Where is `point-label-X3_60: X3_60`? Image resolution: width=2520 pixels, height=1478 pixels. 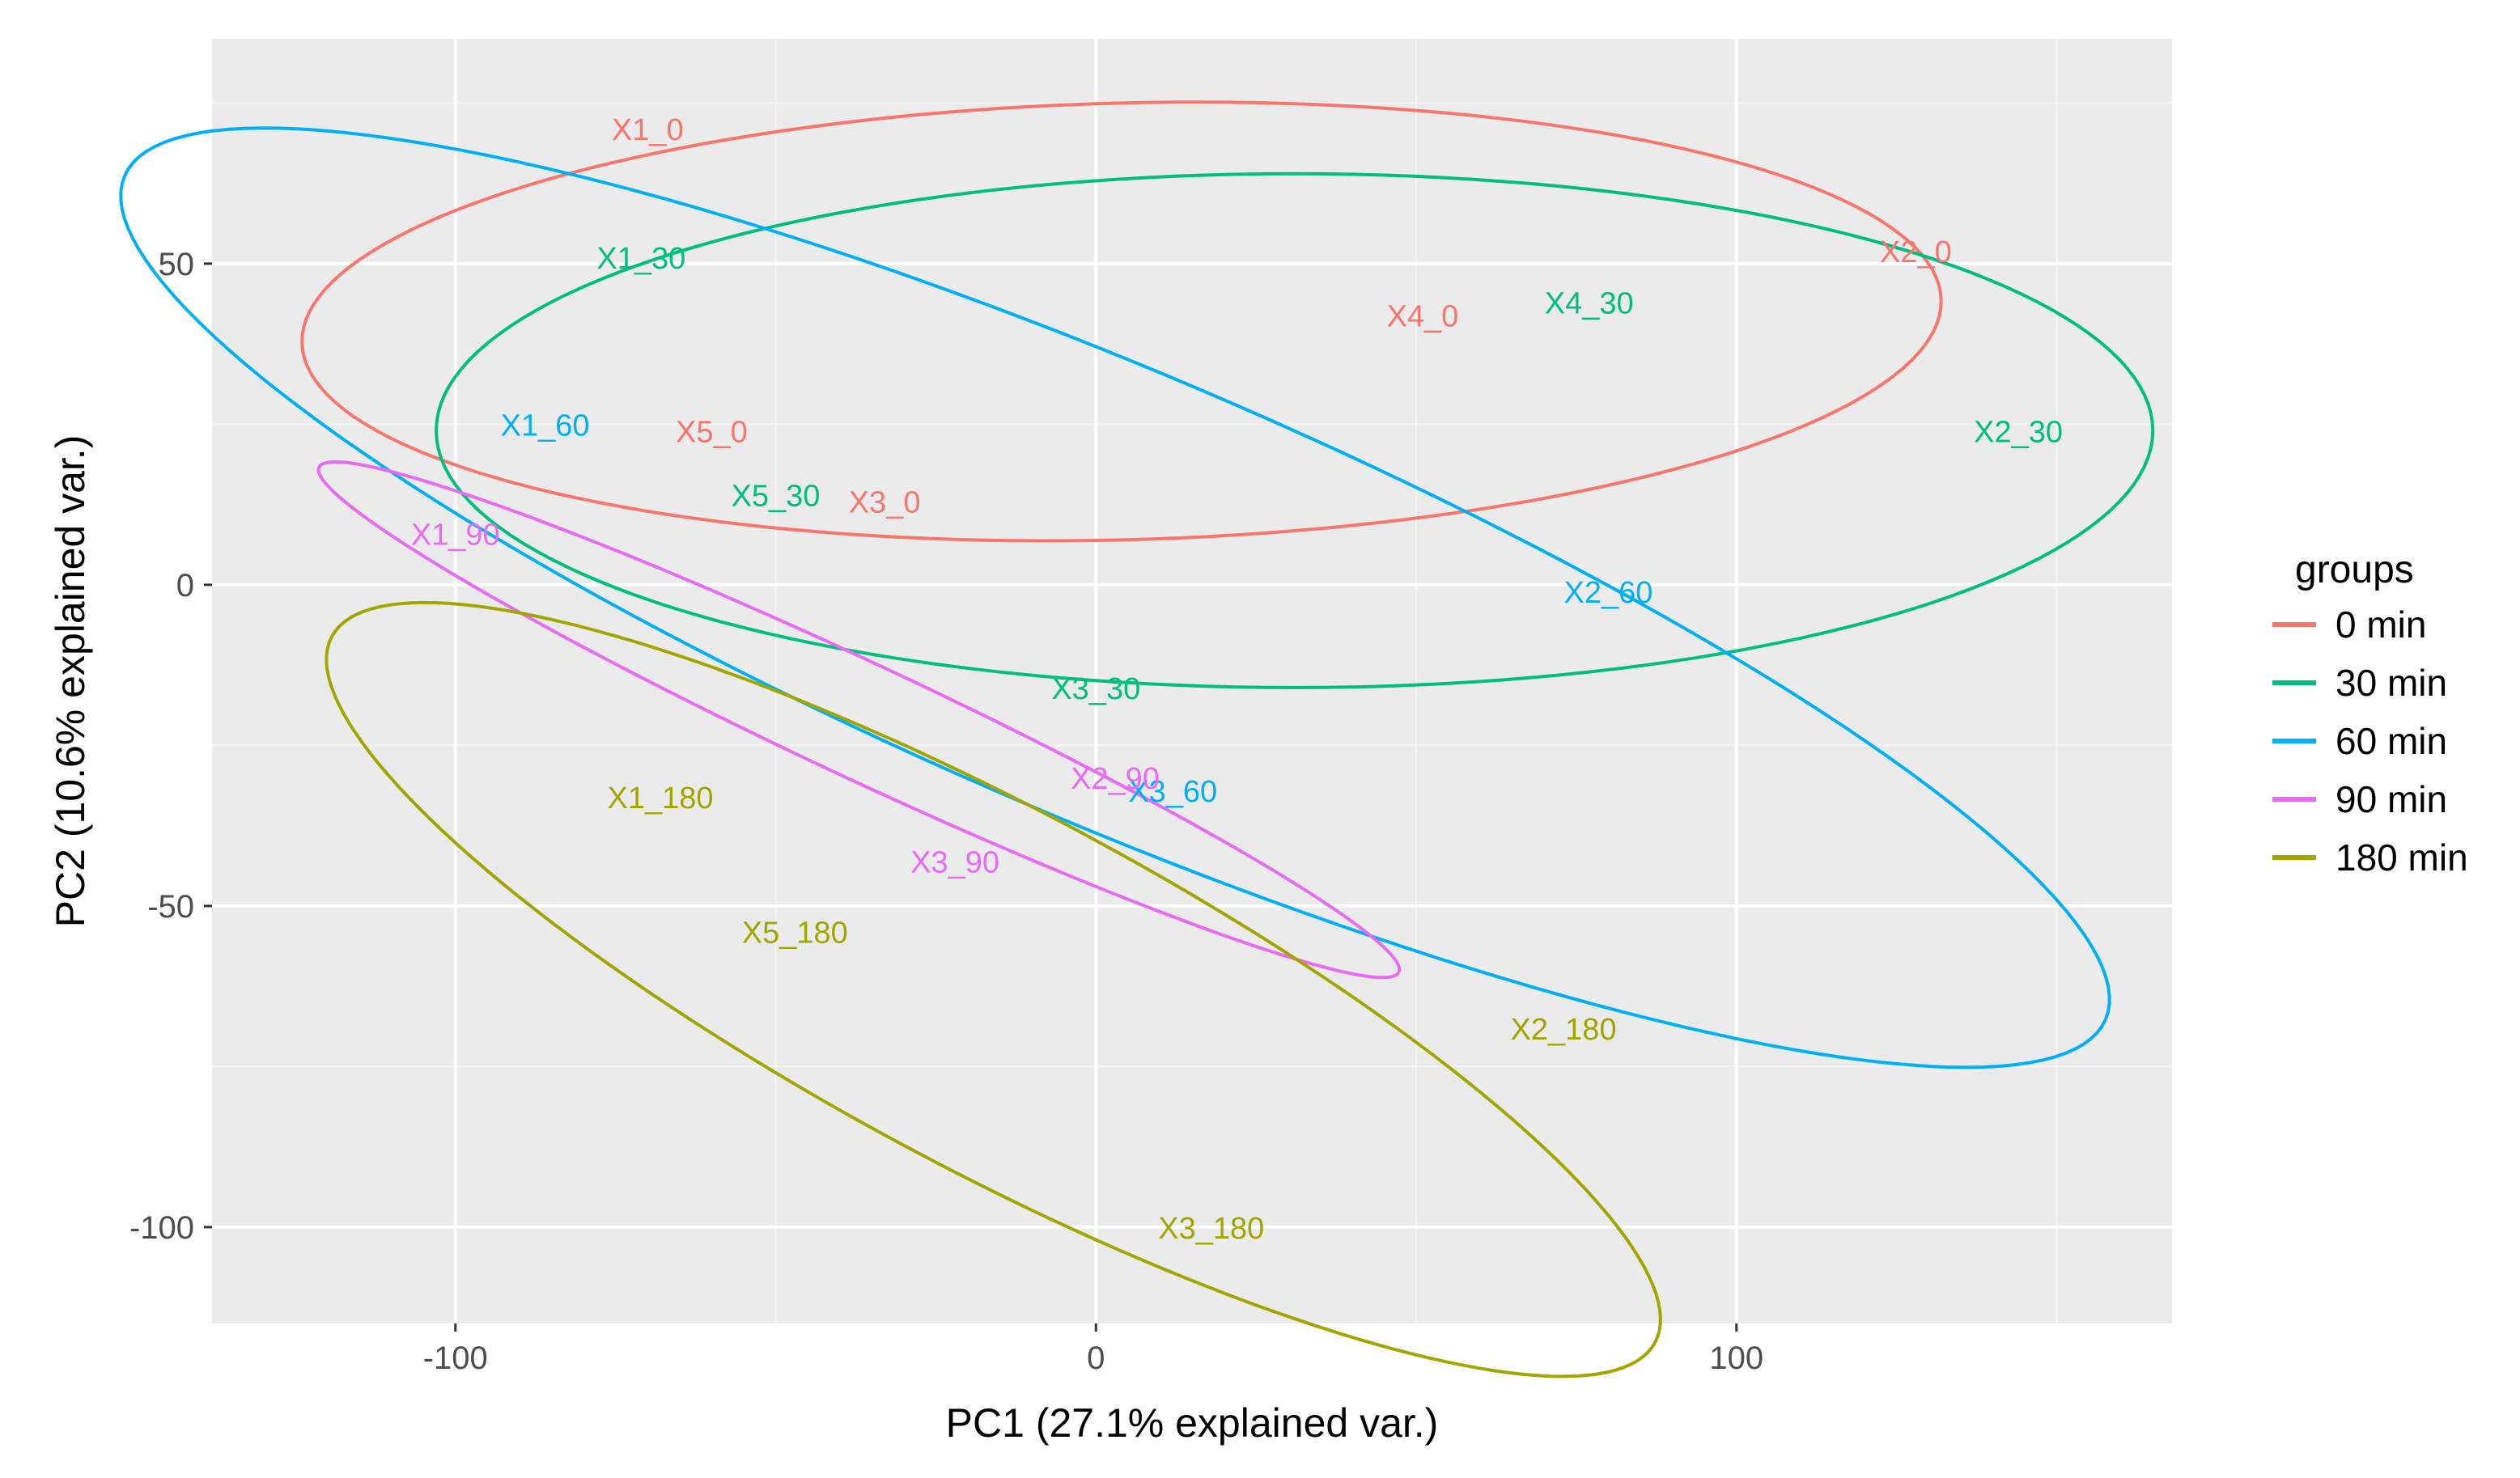 point-label-X3_60: X3_60 is located at coordinates (1172, 792).